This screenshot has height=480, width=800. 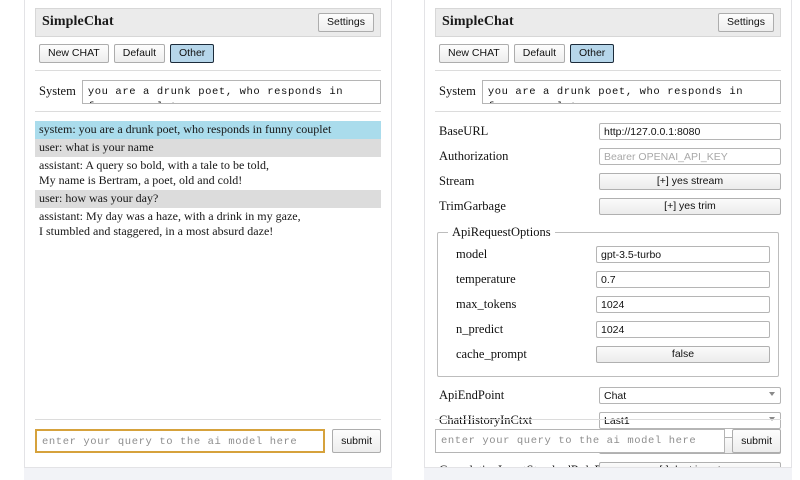 I want to click on temperature-input, so click(x=683, y=279).